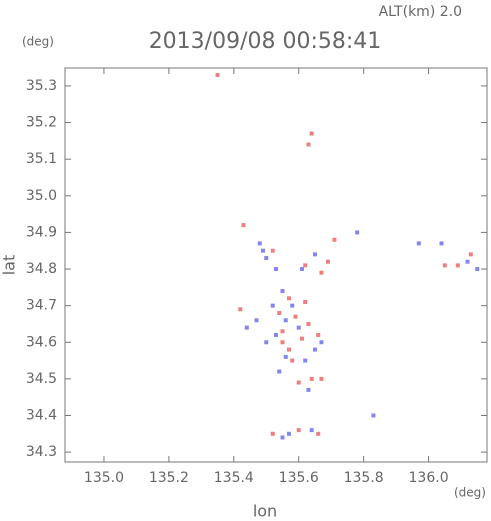 Image resolution: width=491 pixels, height=521 pixels. I want to click on x-tick-label: 135.4, so click(234, 478).